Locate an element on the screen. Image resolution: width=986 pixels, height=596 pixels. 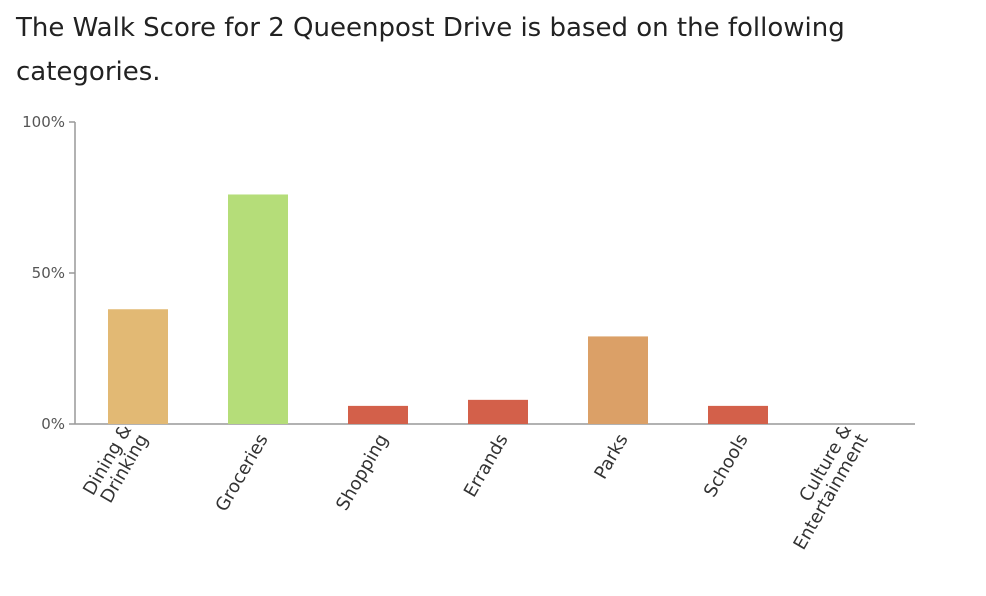
category-label: Groceries is located at coordinates (242, 473).